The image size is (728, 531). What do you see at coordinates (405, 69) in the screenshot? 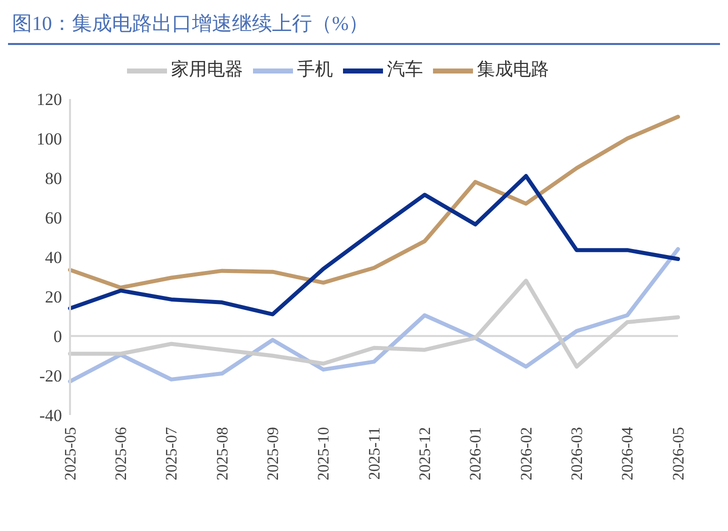
I see `legend-label: 汽车` at bounding box center [405, 69].